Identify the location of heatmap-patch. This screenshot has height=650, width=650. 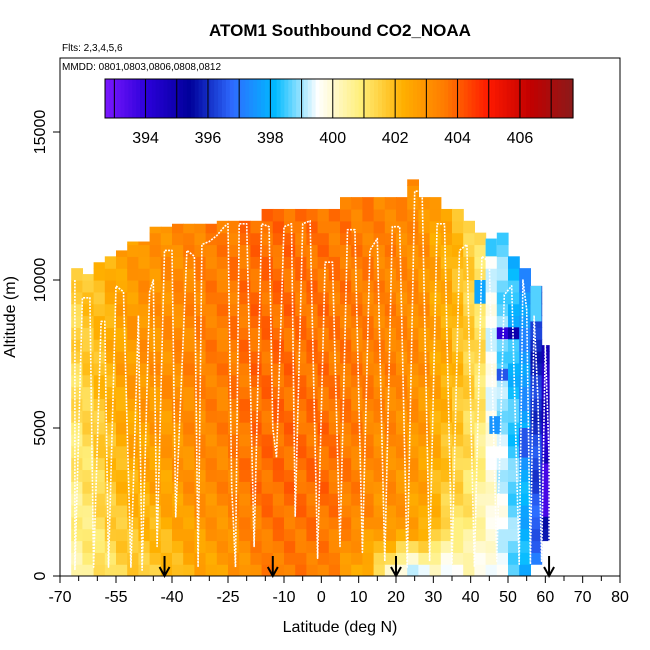
(491, 247).